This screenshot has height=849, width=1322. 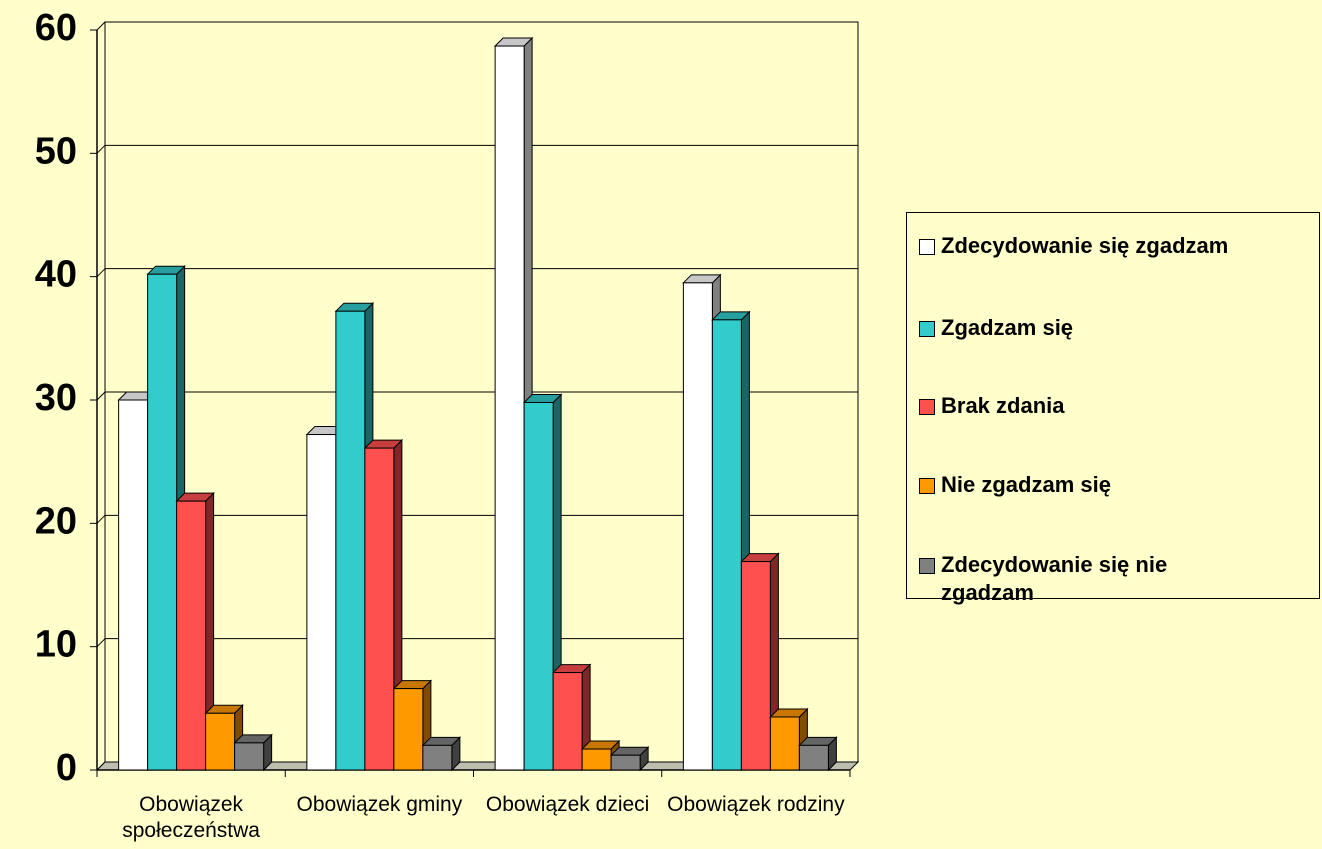 I want to click on legend-label: Zdecydowanie się zgadzam, so click(x=1085, y=245).